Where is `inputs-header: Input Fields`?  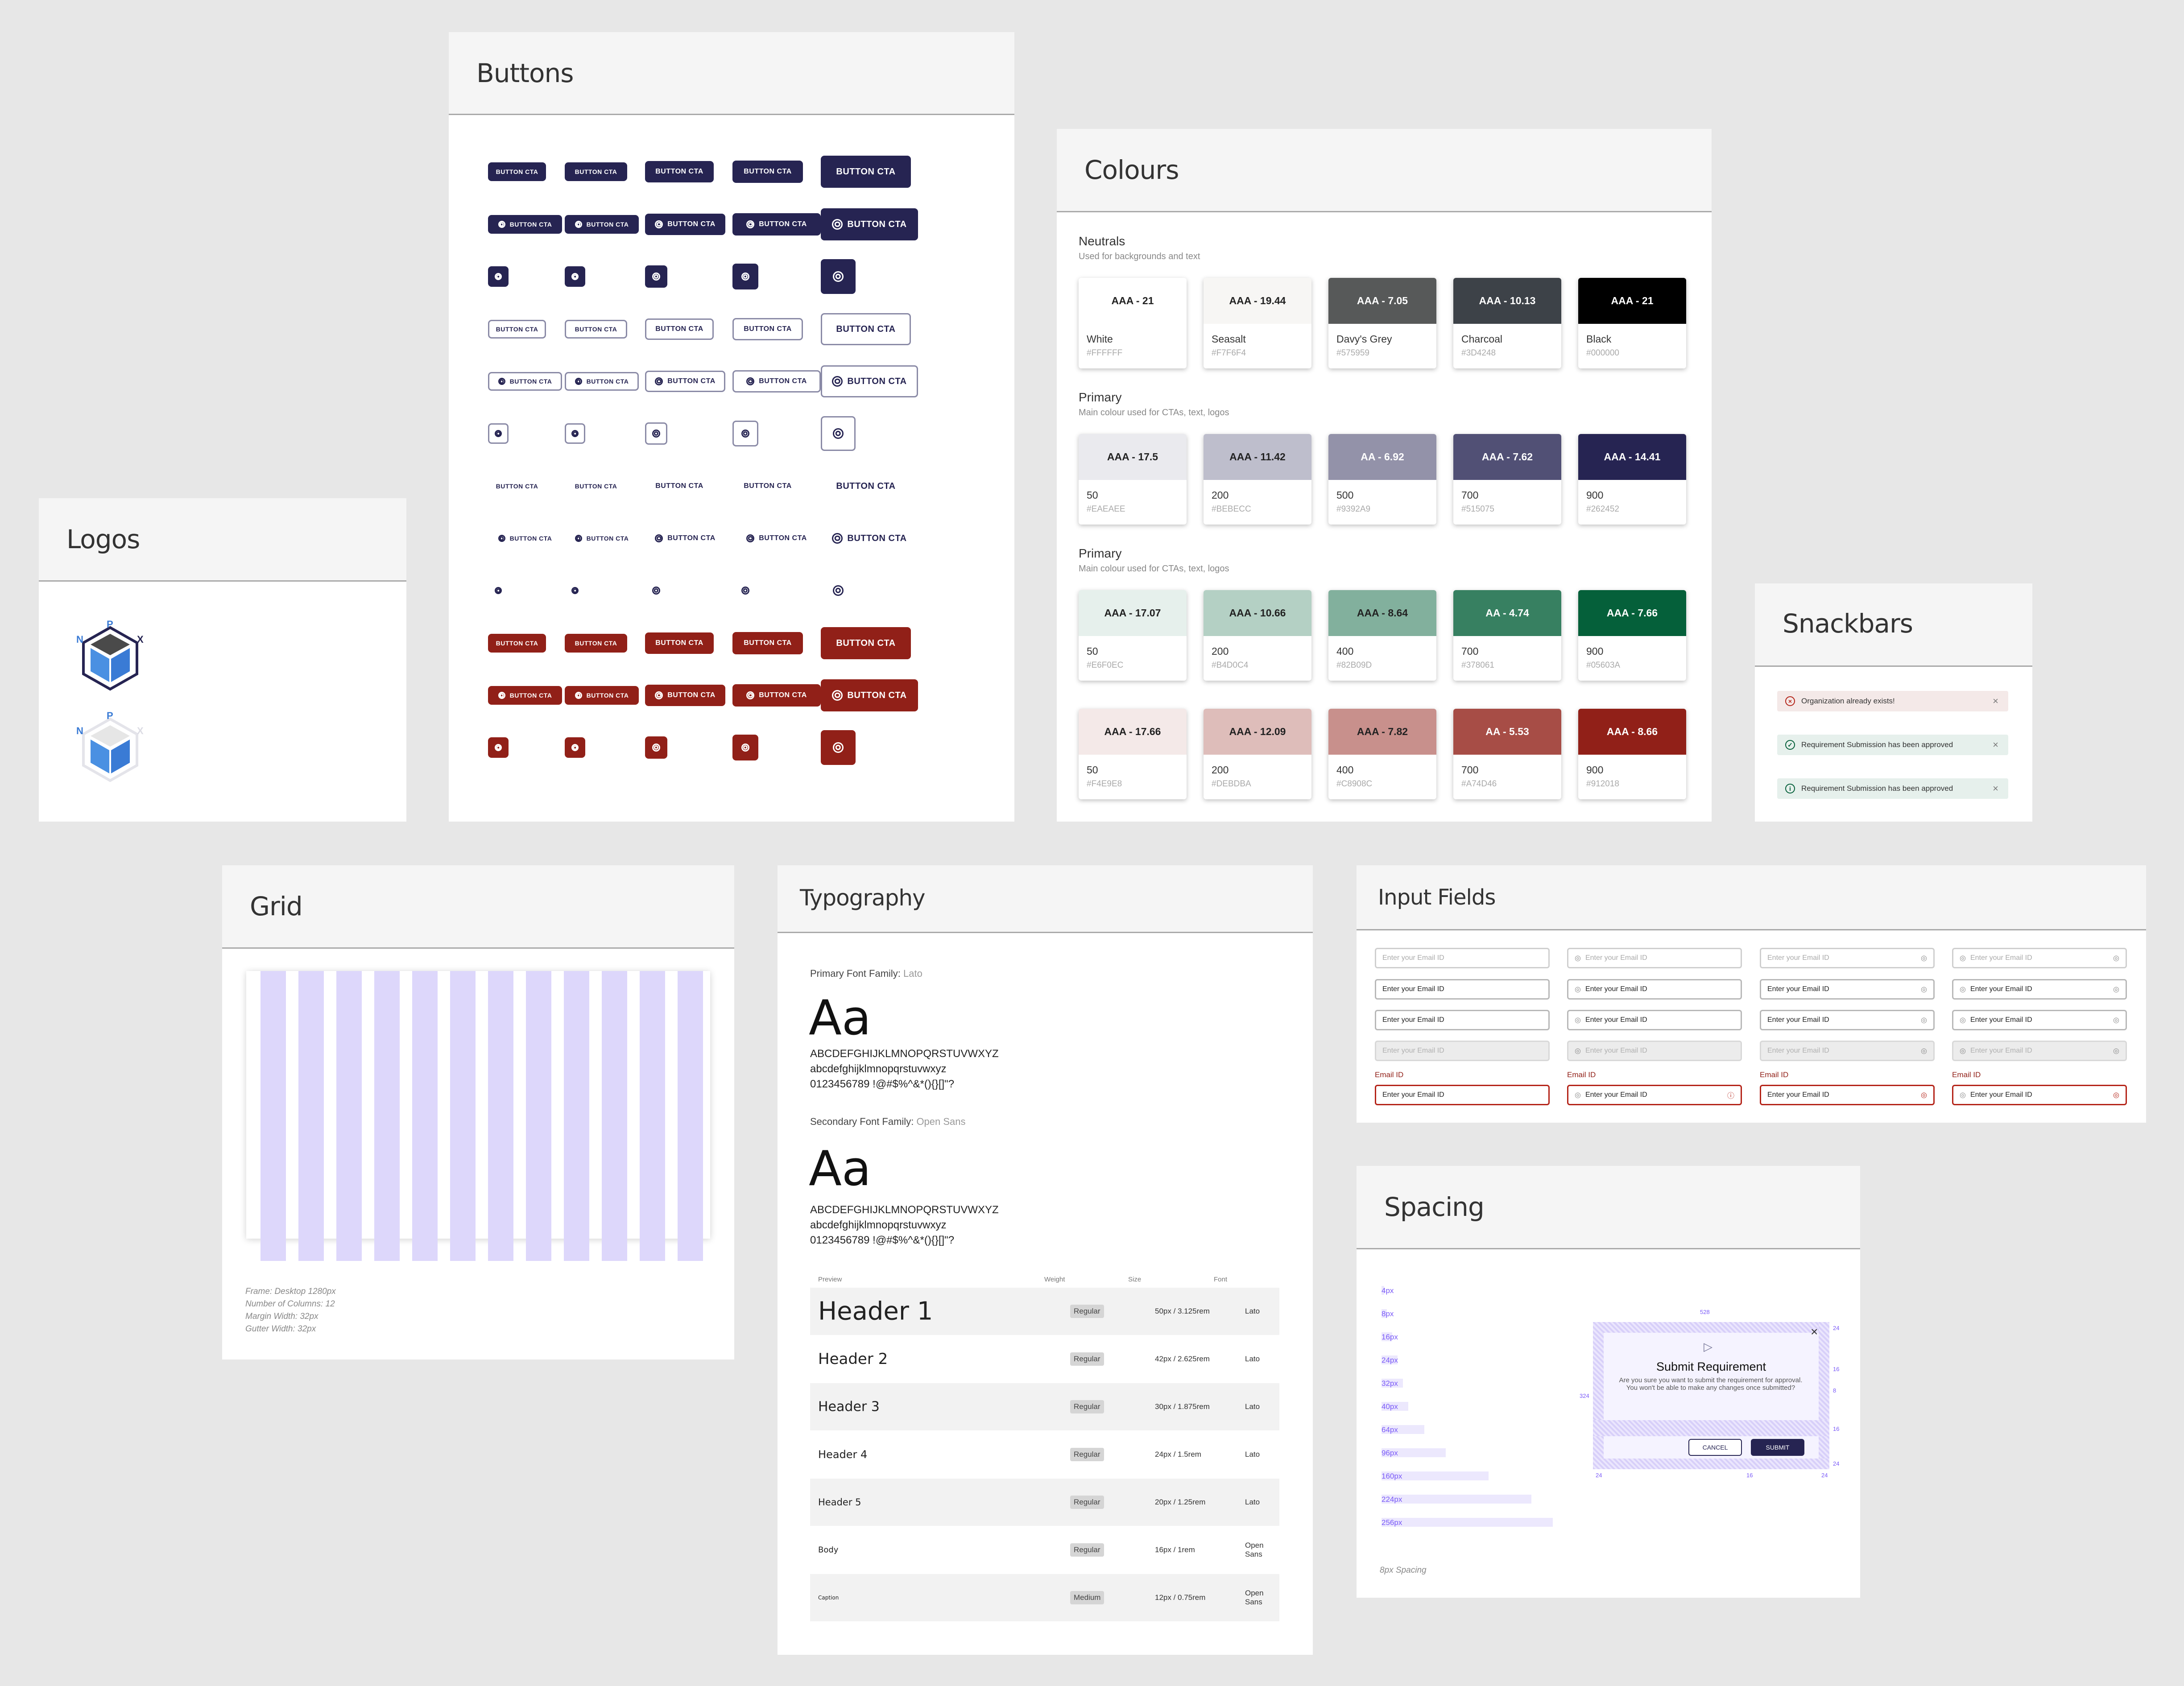
inputs-header: Input Fields is located at coordinates (1751, 898).